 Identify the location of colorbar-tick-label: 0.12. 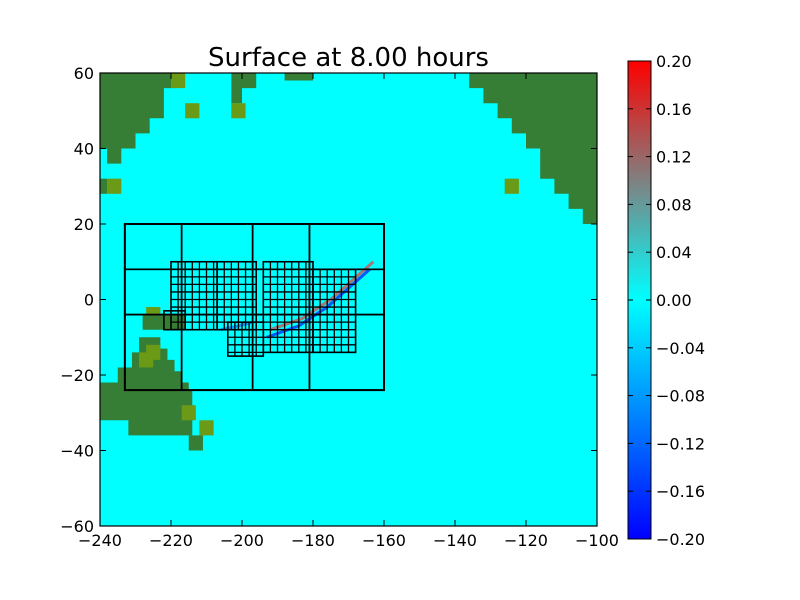
(674, 157).